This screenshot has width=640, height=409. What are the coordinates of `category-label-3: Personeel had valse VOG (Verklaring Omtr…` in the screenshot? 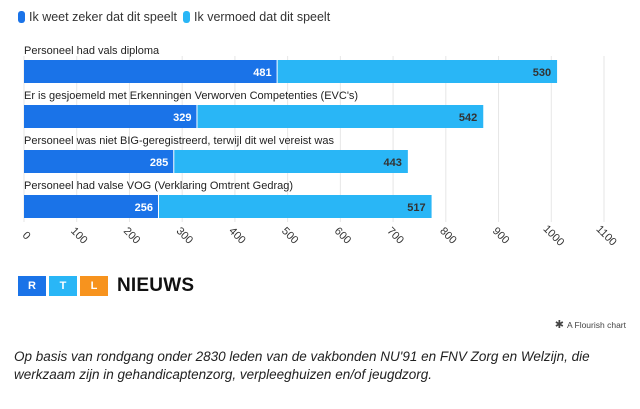 It's located at (158, 186).